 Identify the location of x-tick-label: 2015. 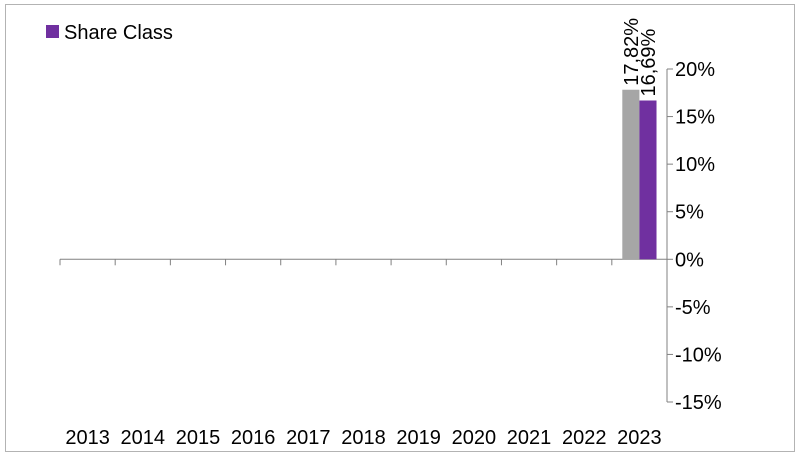
(198, 438).